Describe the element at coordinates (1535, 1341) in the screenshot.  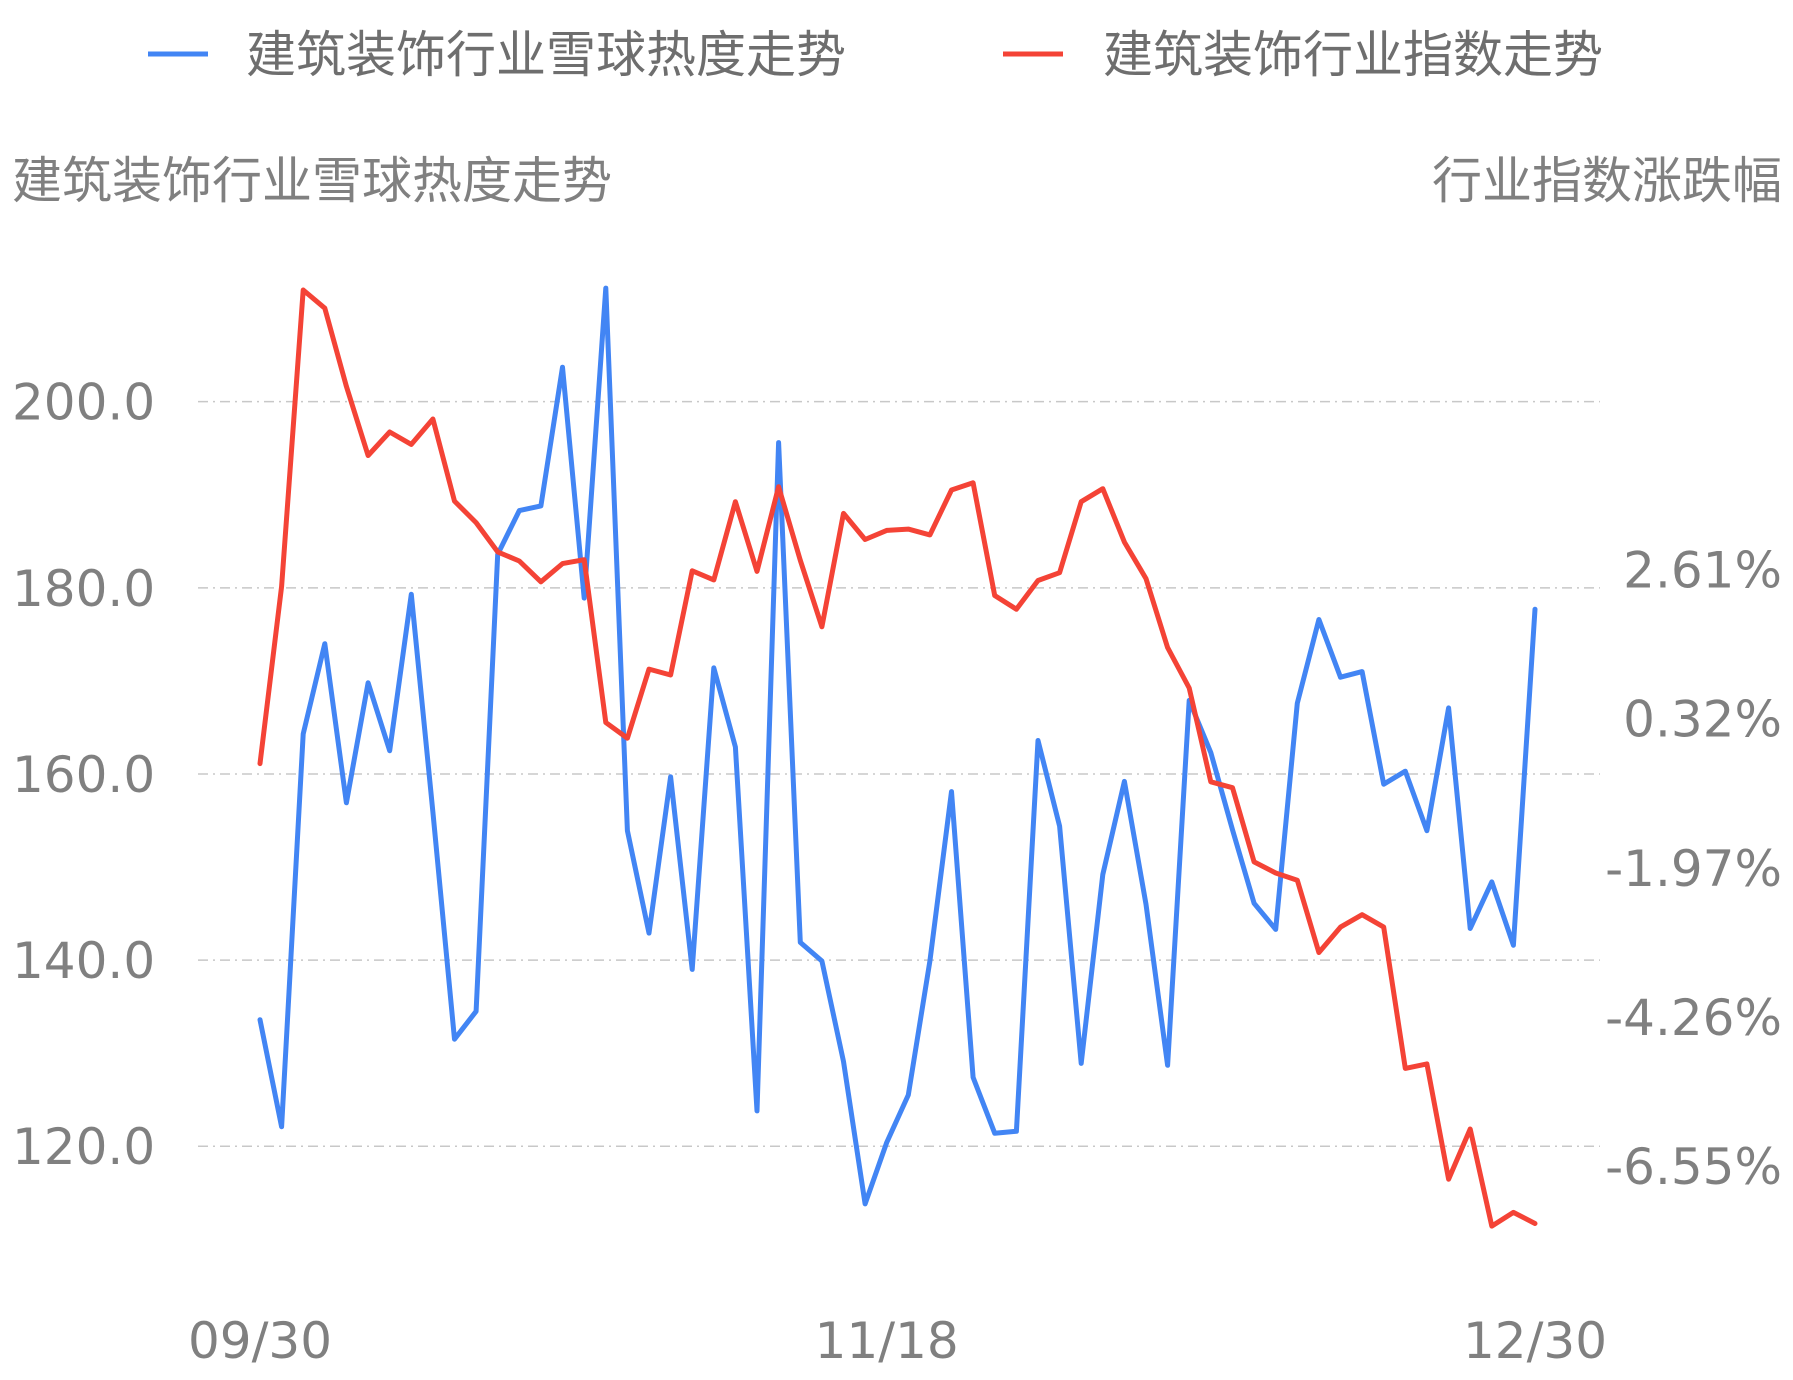
I see `x-tick-label: 12/30` at that location.